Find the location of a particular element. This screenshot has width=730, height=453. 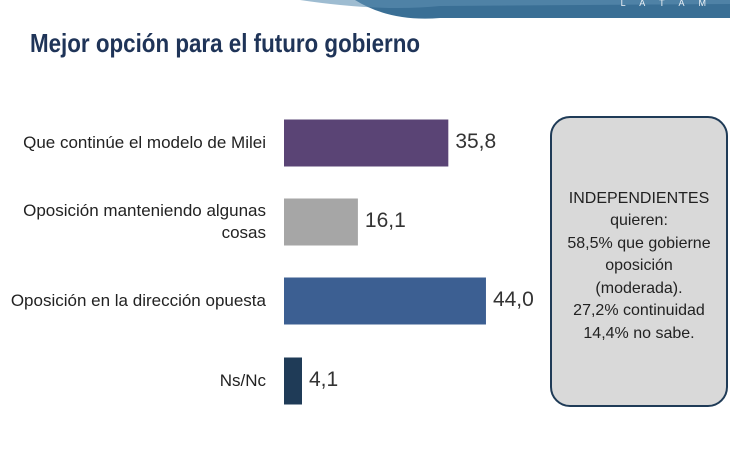

callout-line: oposición is located at coordinates (639, 266).